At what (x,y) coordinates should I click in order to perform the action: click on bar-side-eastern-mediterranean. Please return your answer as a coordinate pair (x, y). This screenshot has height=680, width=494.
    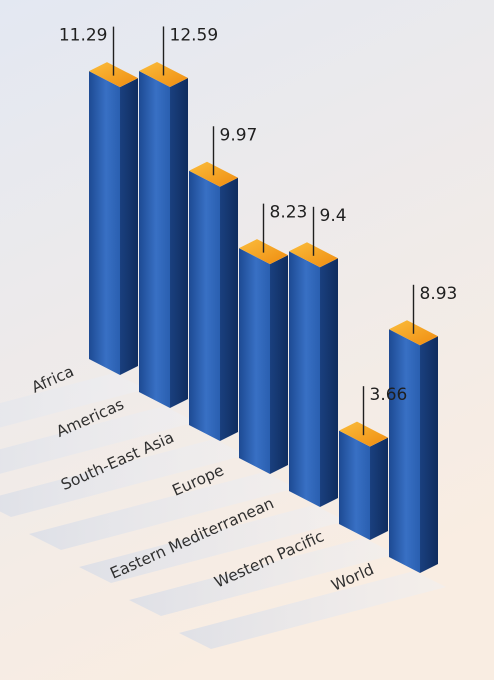
    Looking at the image, I should click on (329, 382).